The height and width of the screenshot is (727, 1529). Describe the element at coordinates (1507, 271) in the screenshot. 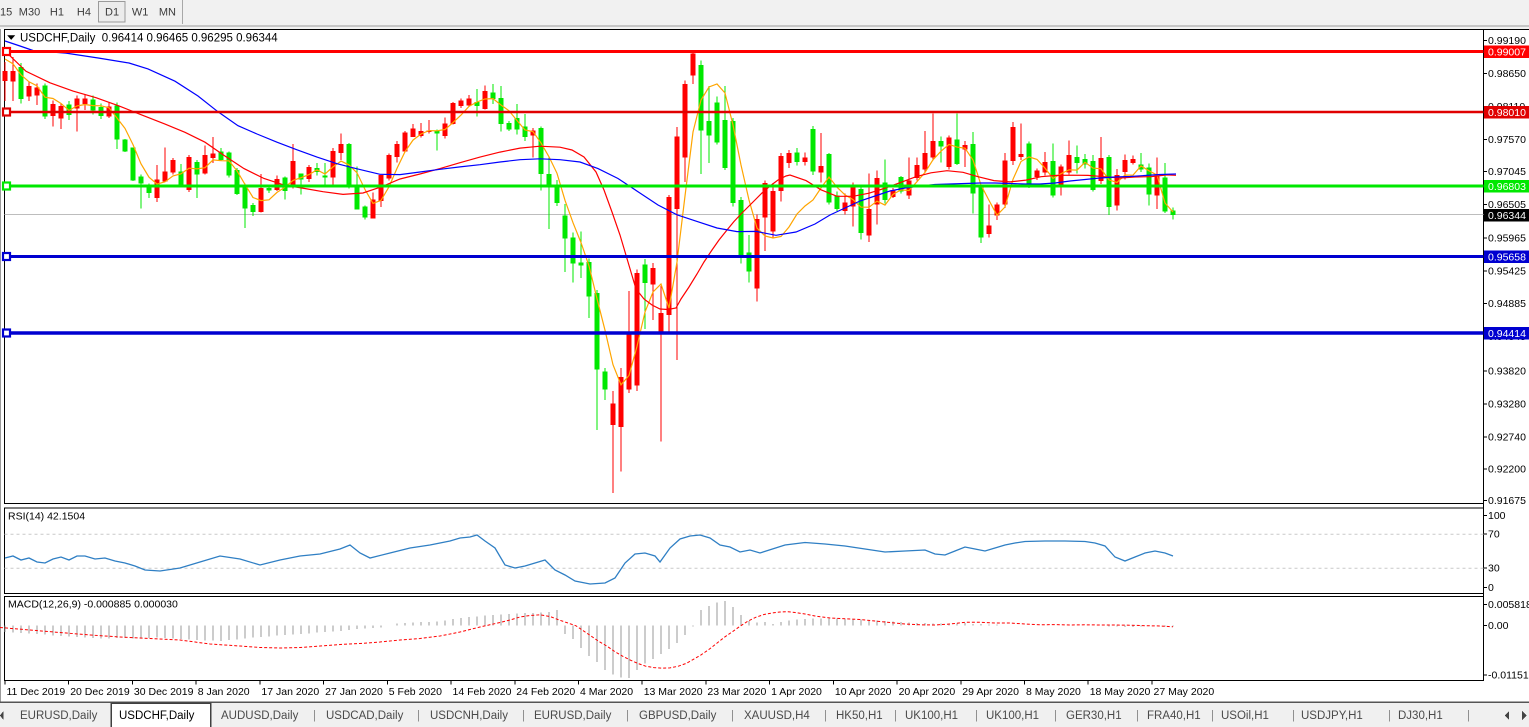

I see `svg-text: 0.95425` at that location.